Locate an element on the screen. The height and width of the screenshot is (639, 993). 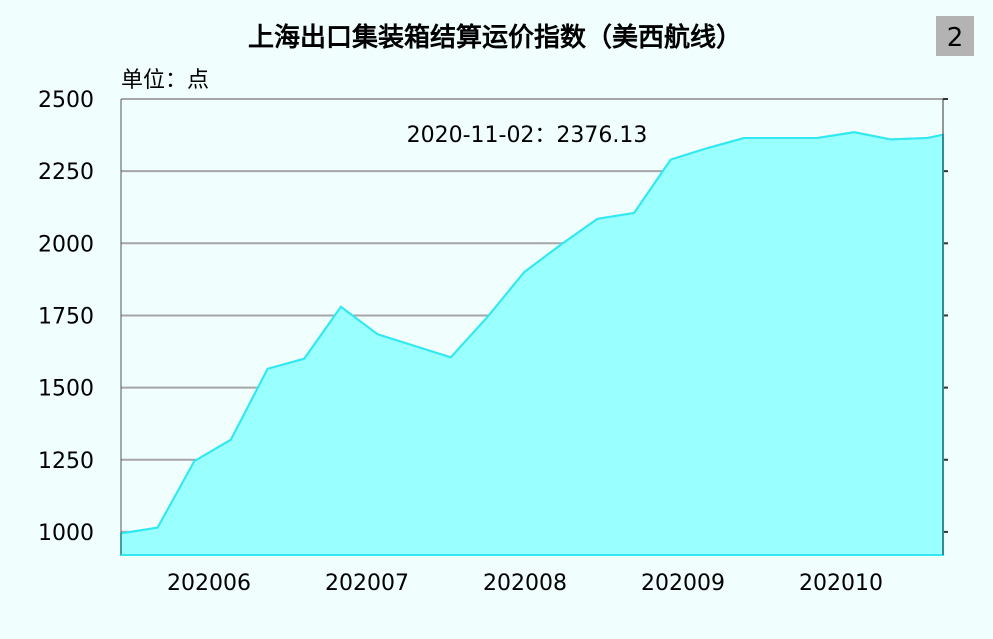
page-badge-number: 2 is located at coordinates (955, 38).